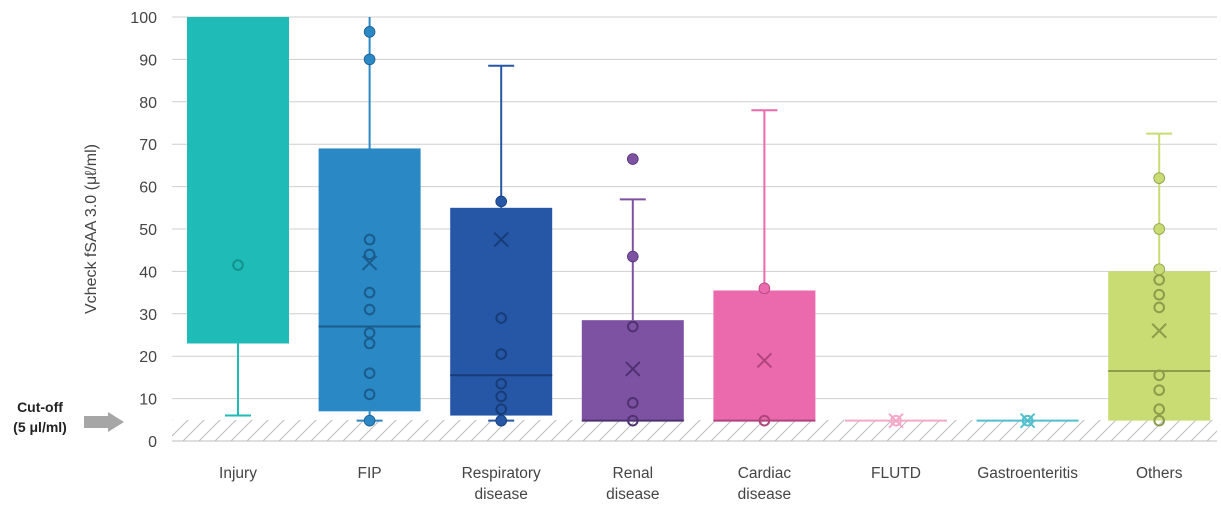  Describe the element at coordinates (896, 473) in the screenshot. I see `x-tick-label: FLUTD` at that location.